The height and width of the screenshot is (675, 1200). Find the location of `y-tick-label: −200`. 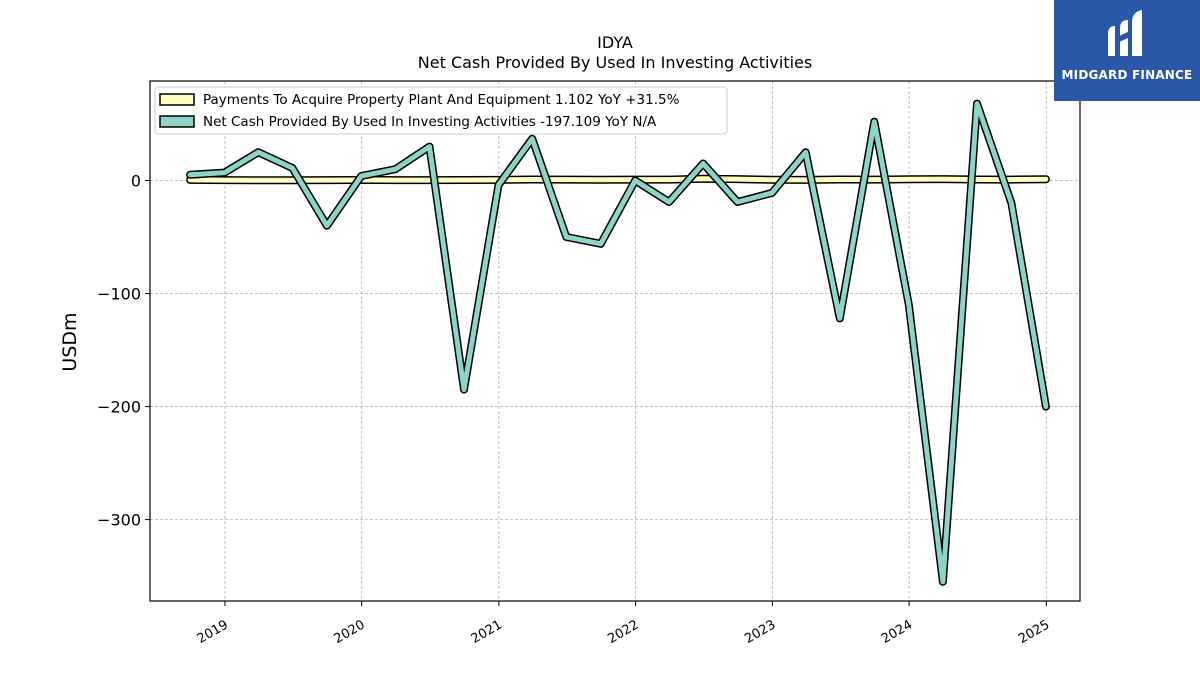

y-tick-label: −200 is located at coordinates (119, 407).